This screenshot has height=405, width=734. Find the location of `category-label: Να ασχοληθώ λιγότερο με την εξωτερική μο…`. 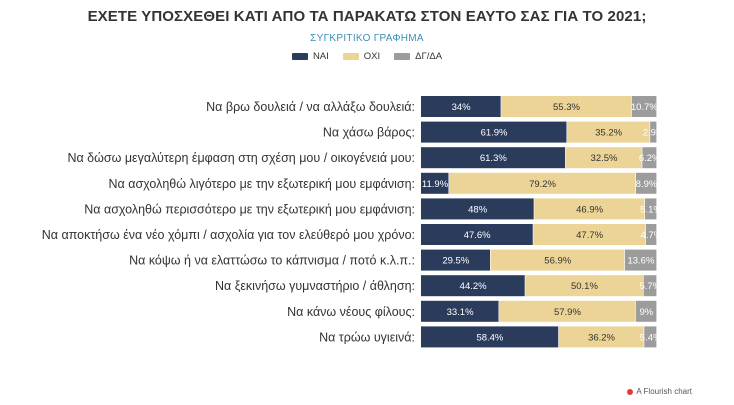

category-label: Να ασχοληθώ λιγότερο με την εξωτερική μο… is located at coordinates (261, 184).